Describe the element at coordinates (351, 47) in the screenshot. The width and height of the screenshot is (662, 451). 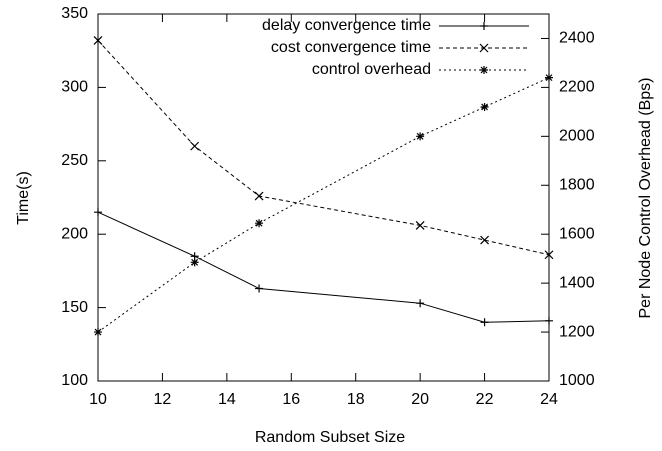
I see `legend-label: cost convergence time` at that location.